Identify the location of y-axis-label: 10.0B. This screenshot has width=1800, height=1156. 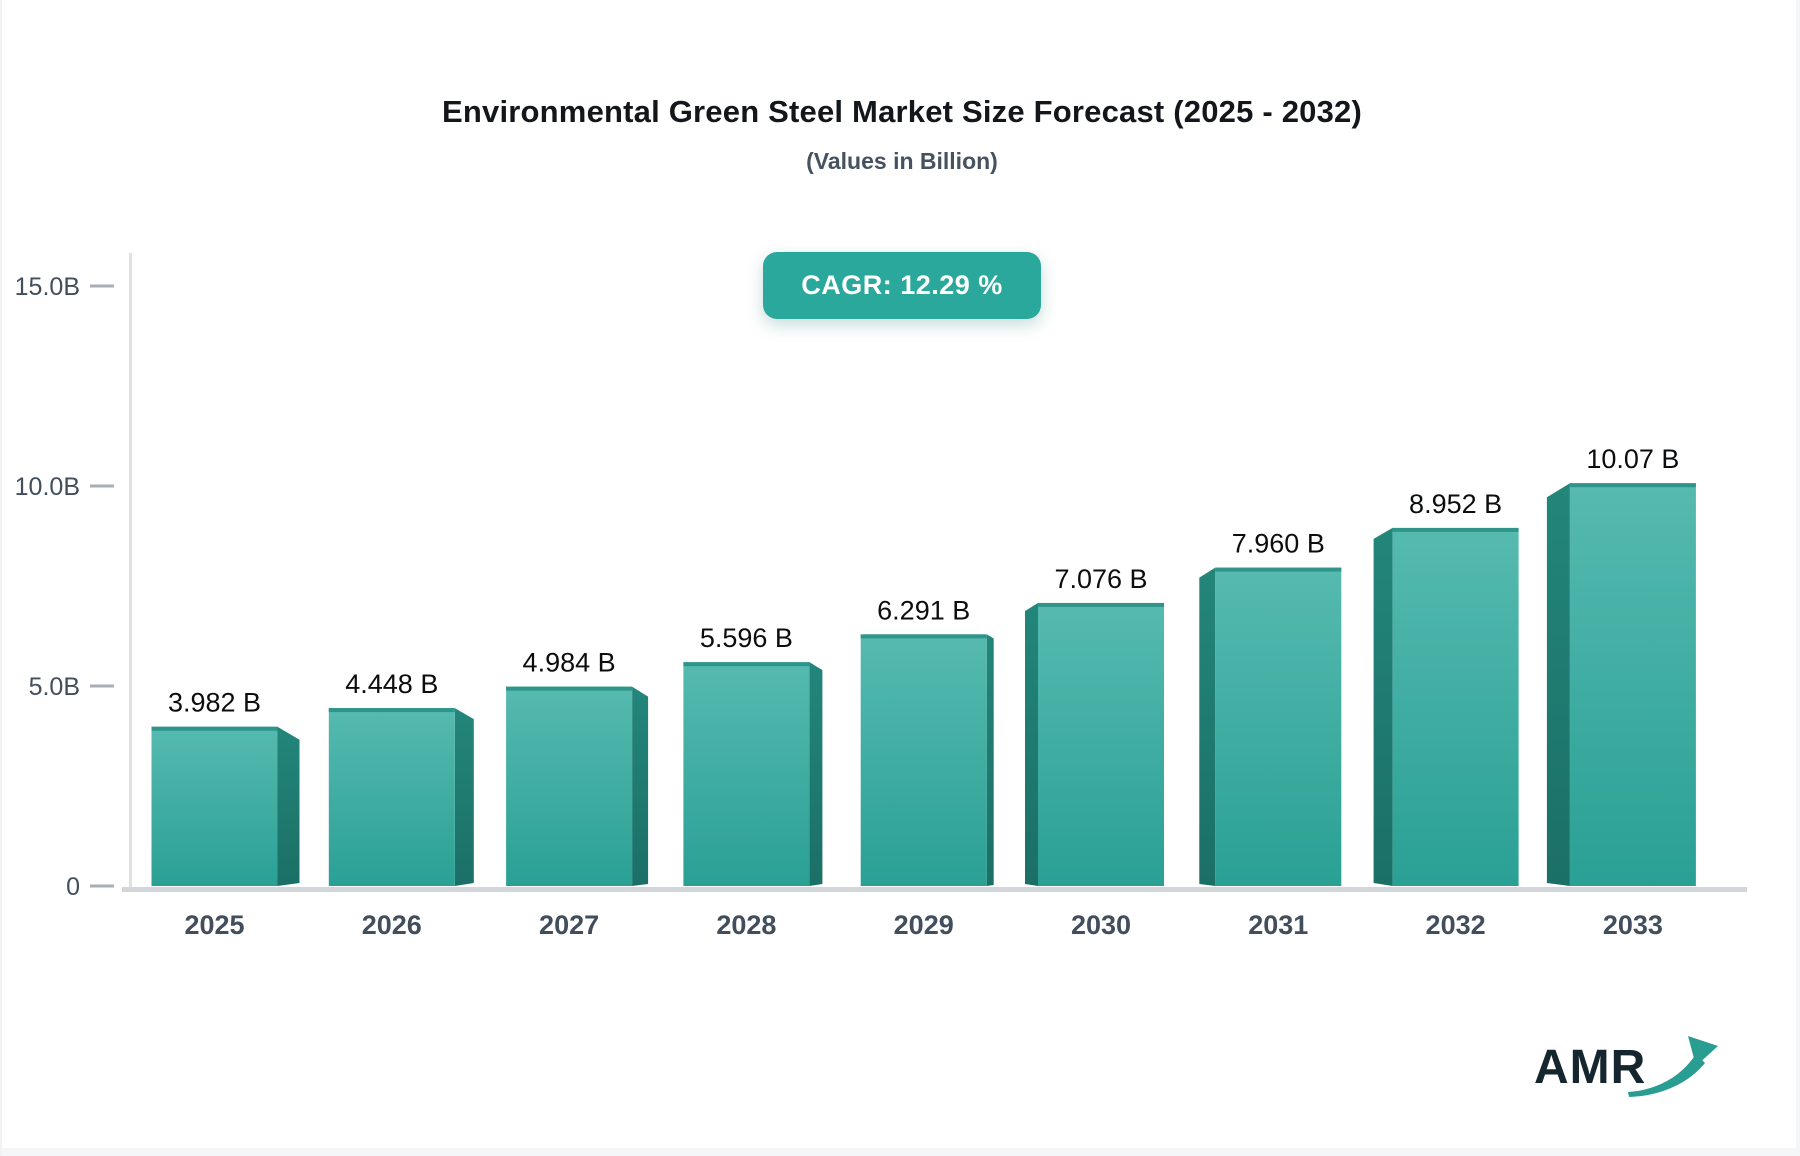
(47, 487).